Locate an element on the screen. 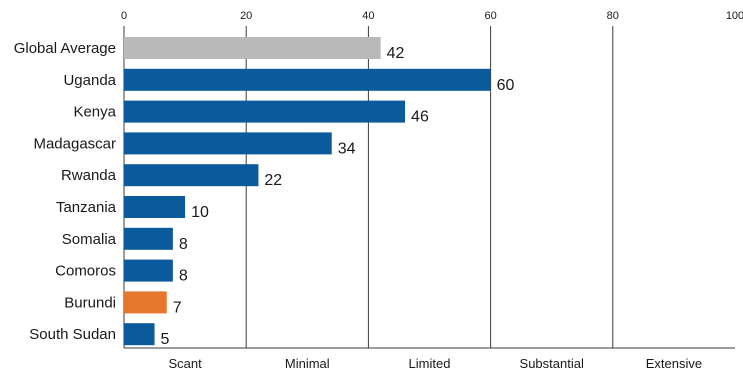 The width and height of the screenshot is (743, 380). x-tick-label: 20 is located at coordinates (246, 16).